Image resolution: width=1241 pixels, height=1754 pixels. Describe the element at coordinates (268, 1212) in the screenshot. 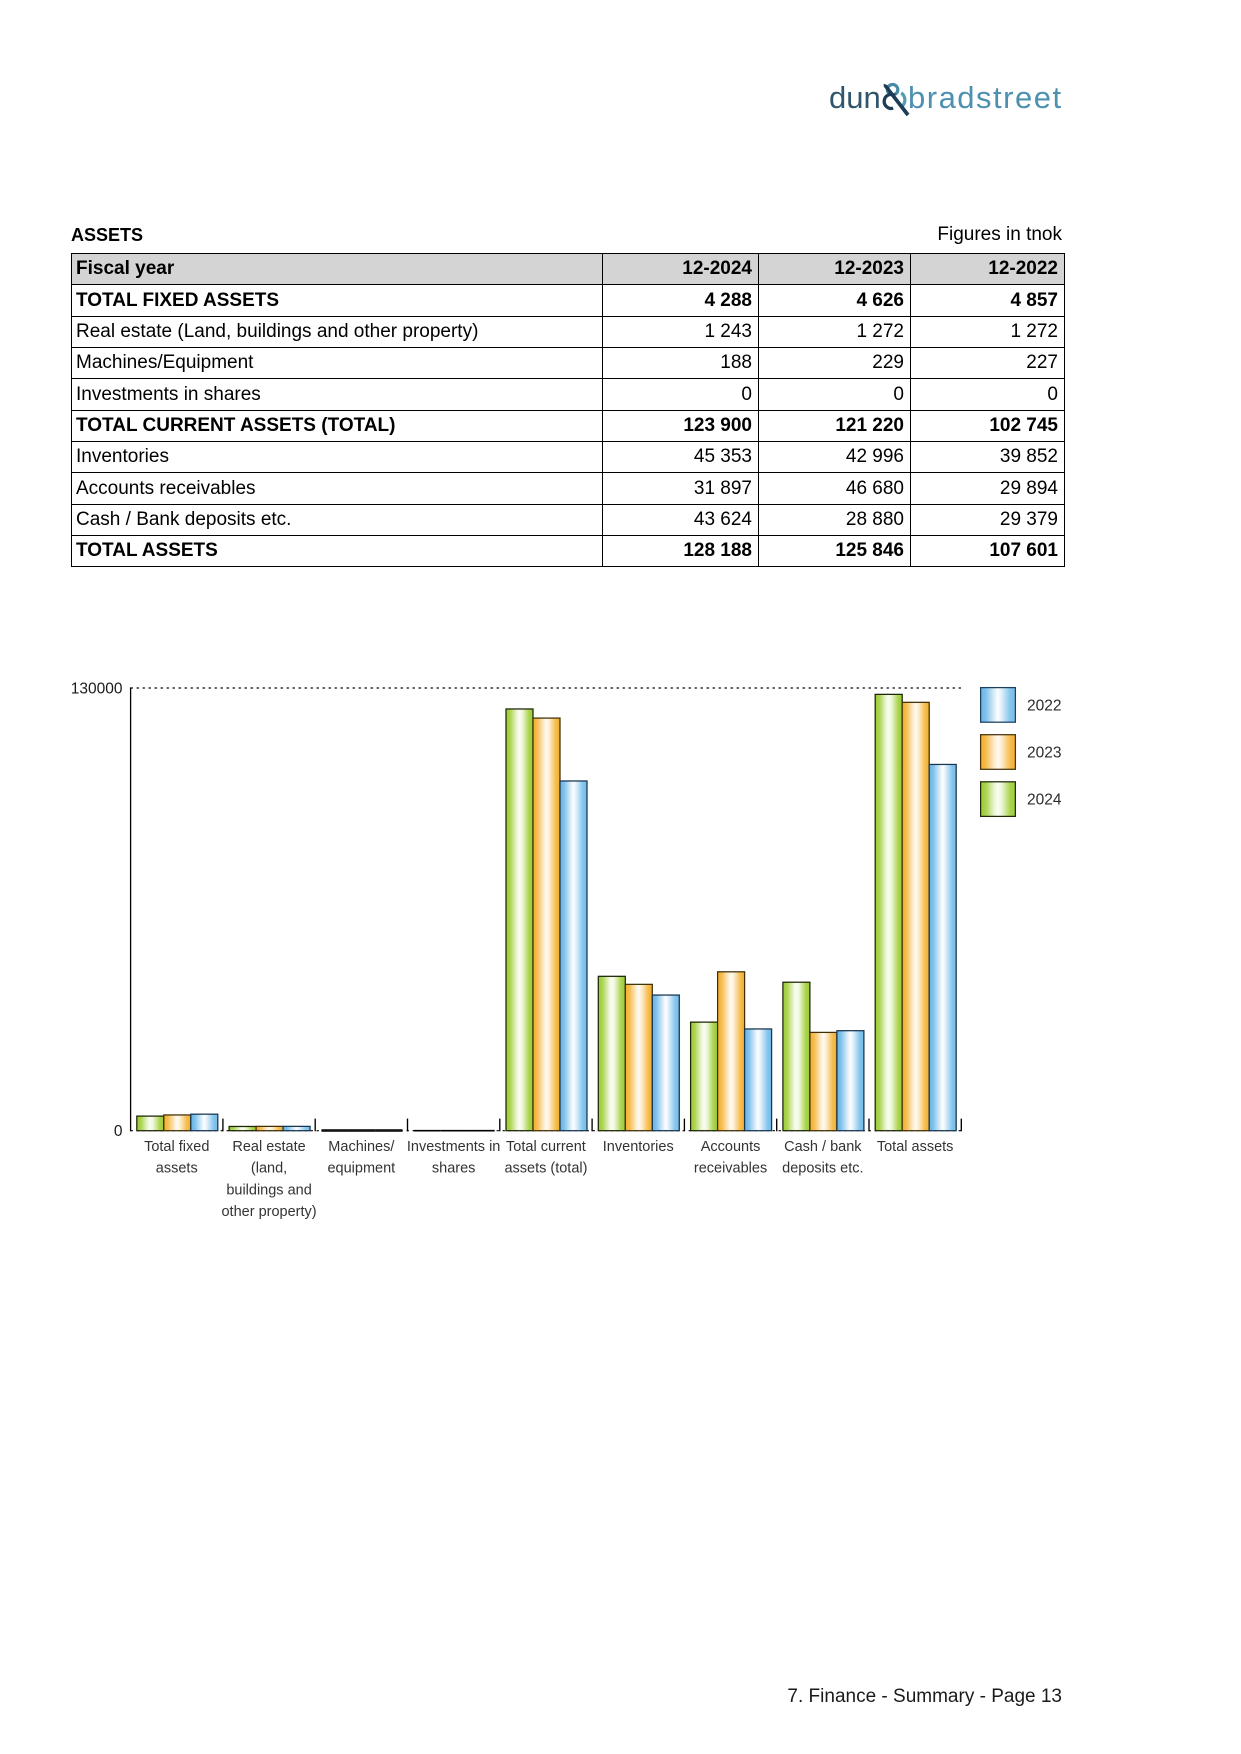

I see `svg-text: other property)` at that location.